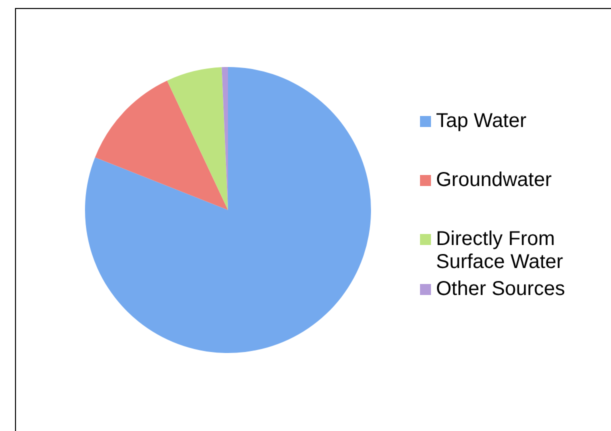 This screenshot has width=611, height=431. I want to click on legend-label: Tap Water, so click(481, 121).